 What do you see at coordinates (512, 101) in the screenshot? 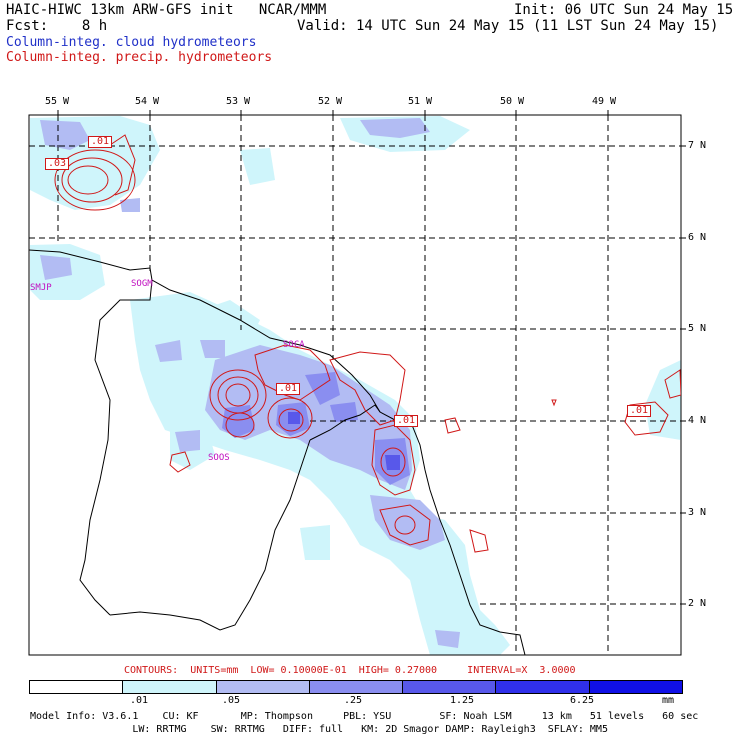
I see `lon-label: 50 W` at bounding box center [512, 101].